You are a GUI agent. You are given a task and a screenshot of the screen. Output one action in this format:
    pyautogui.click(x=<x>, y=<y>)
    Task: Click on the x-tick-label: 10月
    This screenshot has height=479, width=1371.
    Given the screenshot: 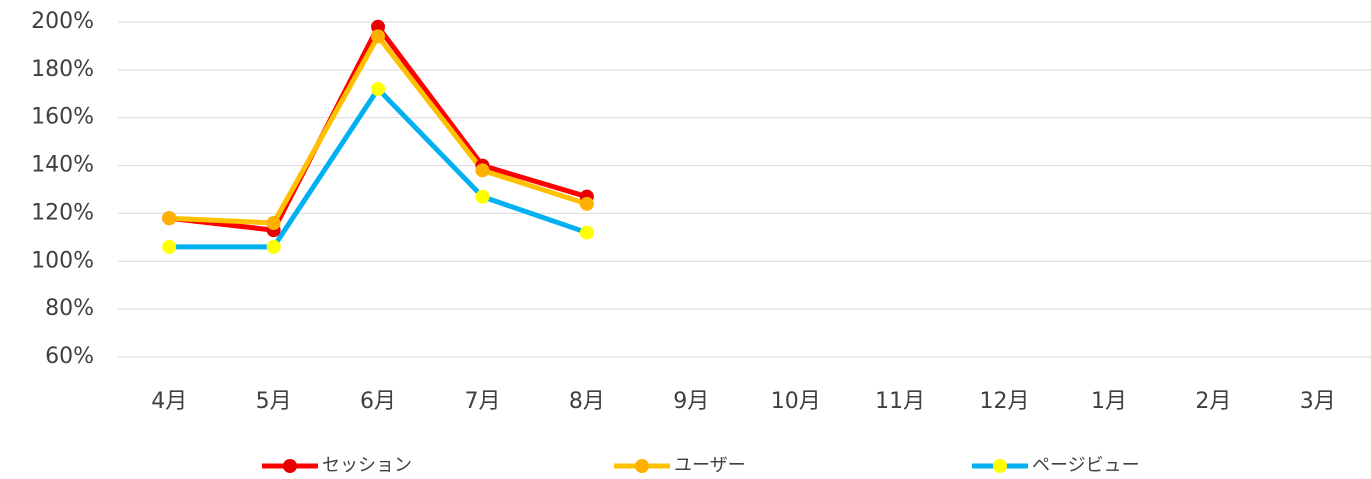 What is the action you would take?
    pyautogui.click(x=796, y=401)
    